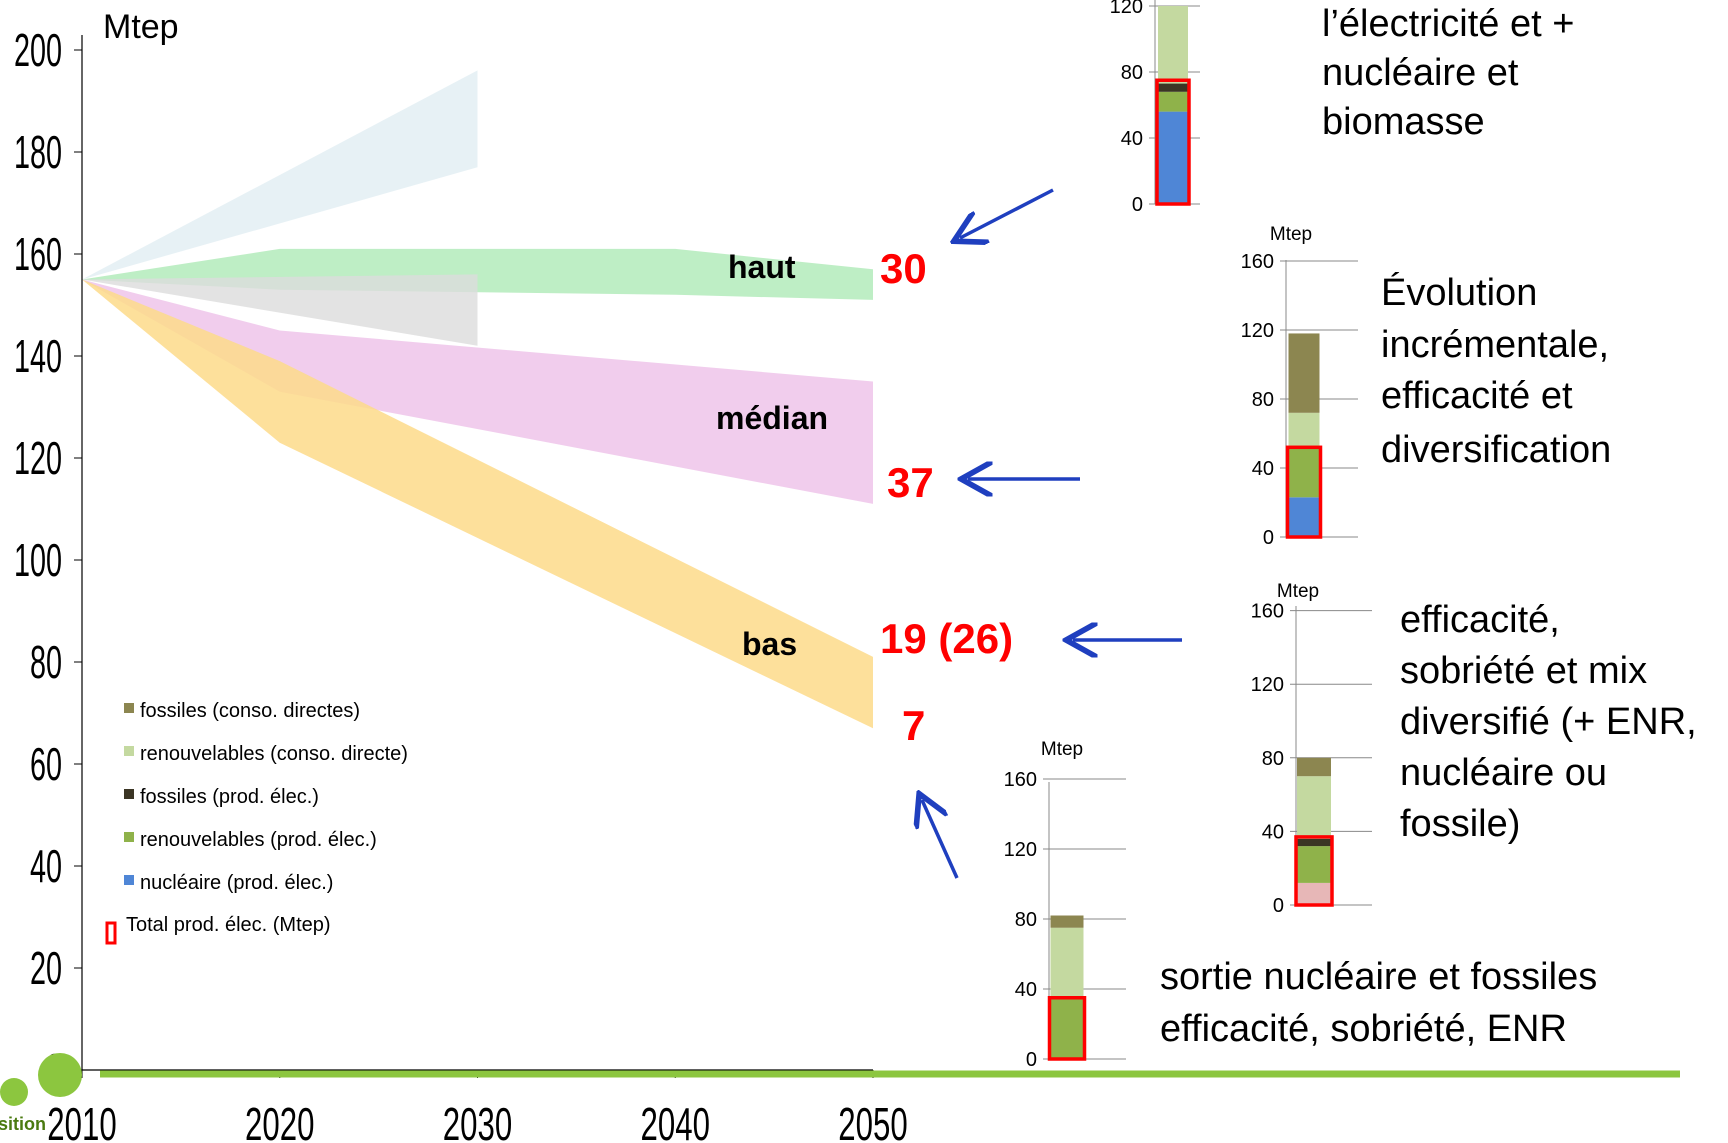  What do you see at coordinates (46, 867) in the screenshot?
I see `y-tick-label: 40` at bounding box center [46, 867].